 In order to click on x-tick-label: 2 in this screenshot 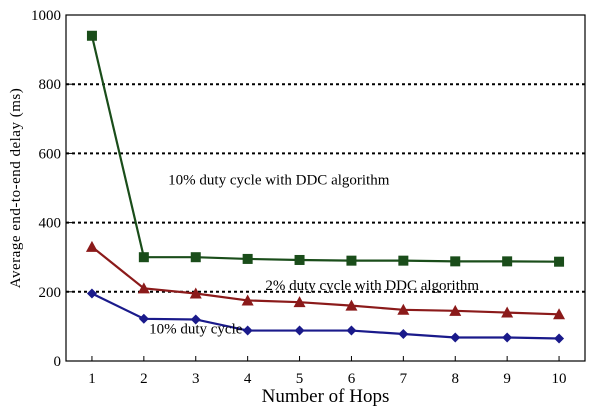, I will do `click(144, 379)`.